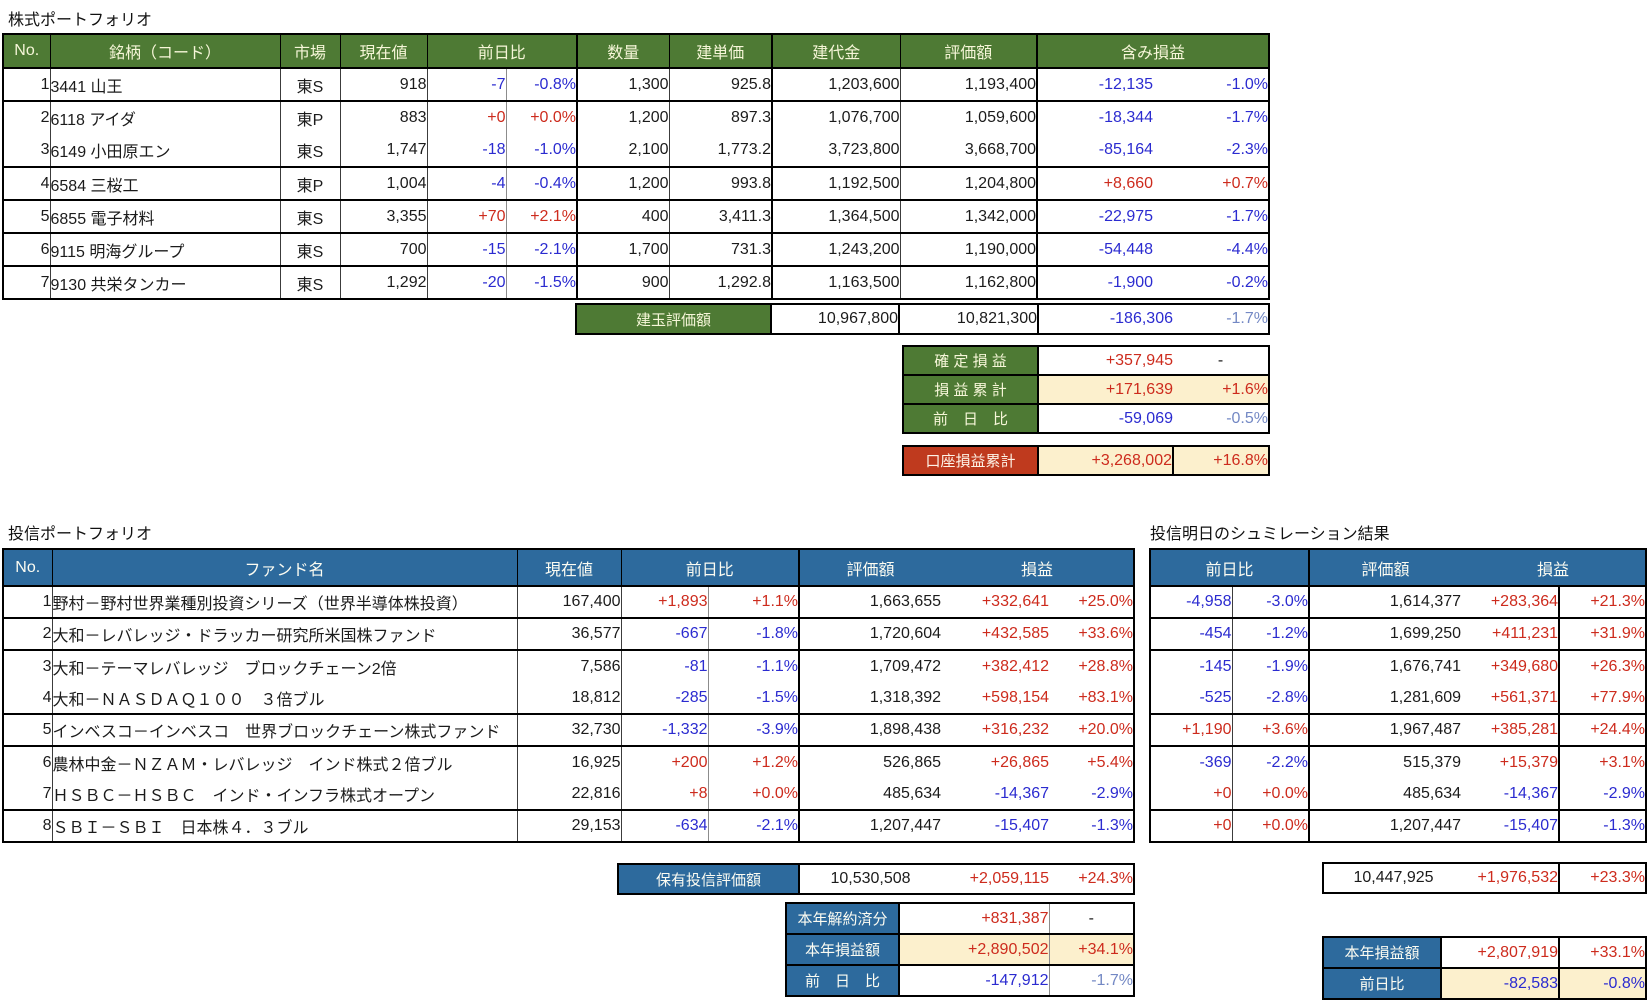 This screenshot has width=1649, height=1005. Describe the element at coordinates (1385, 698) in the screenshot. I see `cell-valuation: 1,281,609` at that location.